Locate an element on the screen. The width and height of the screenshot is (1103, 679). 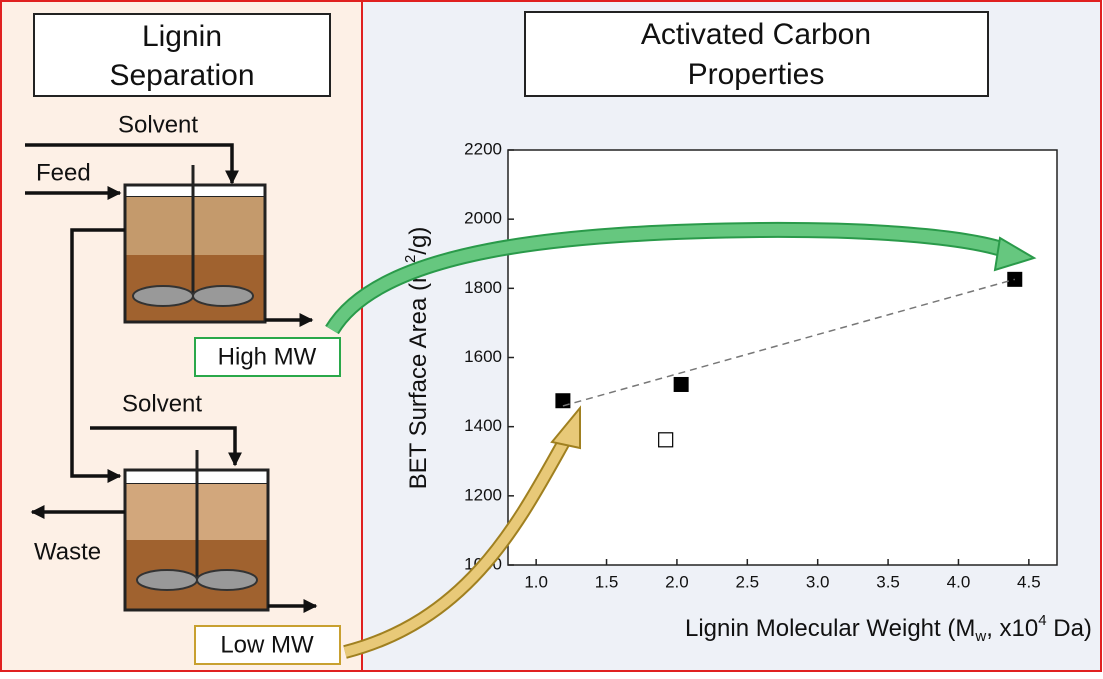
y-tick-label: 2000 is located at coordinates (483, 218).